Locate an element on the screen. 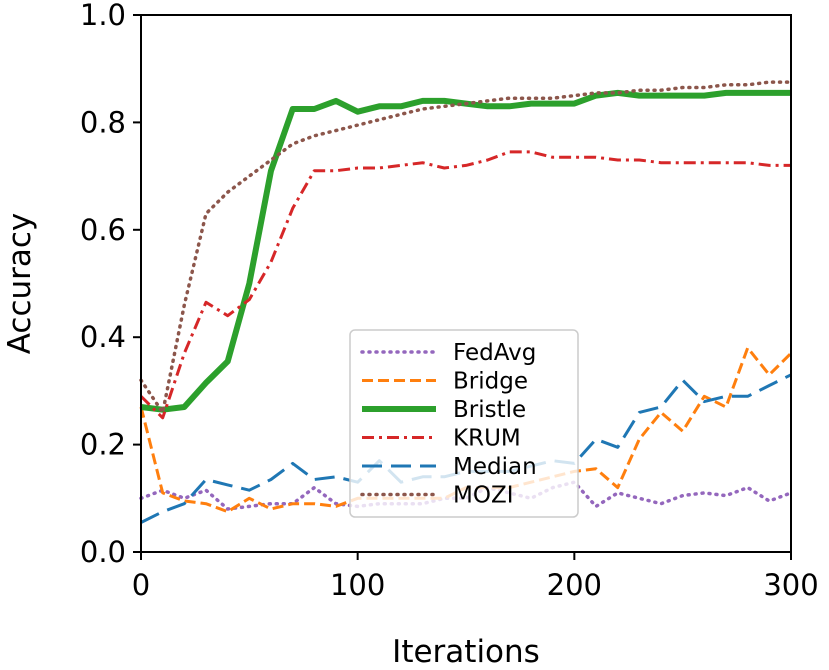 Image resolution: width=829 pixels, height=670 pixels. x-tick-label: 200 is located at coordinates (574, 585).